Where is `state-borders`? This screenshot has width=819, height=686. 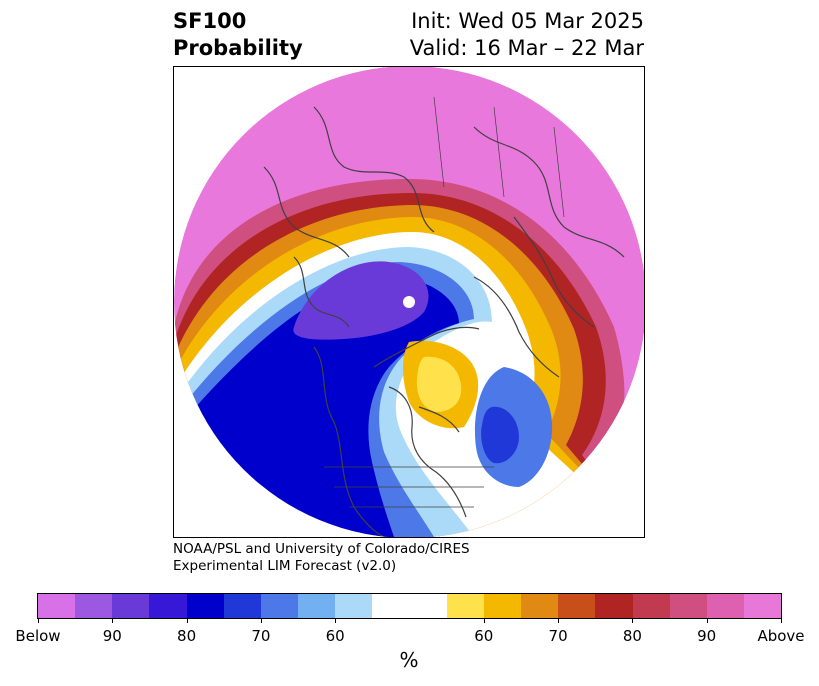
state-borders is located at coordinates (409, 487).